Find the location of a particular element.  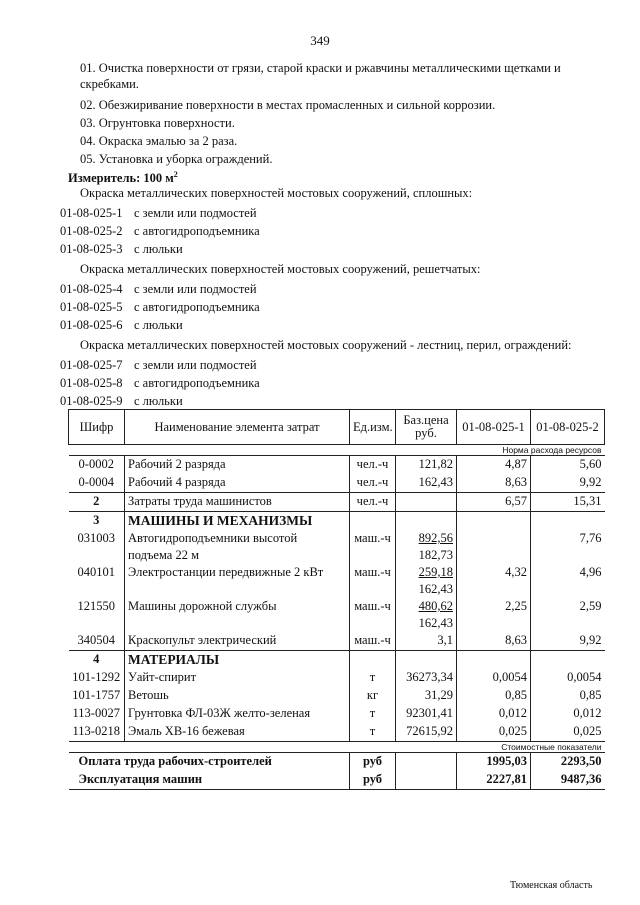

row-code: 113-0027 is located at coordinates (96, 713).